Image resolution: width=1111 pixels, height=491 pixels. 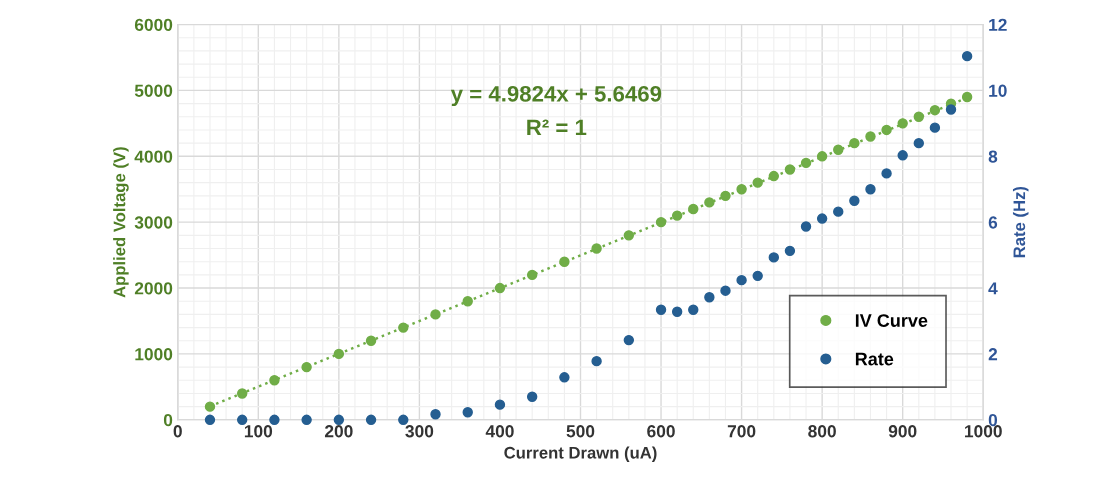 What do you see at coordinates (168, 420) in the screenshot?
I see `y-tick-label: 0` at bounding box center [168, 420].